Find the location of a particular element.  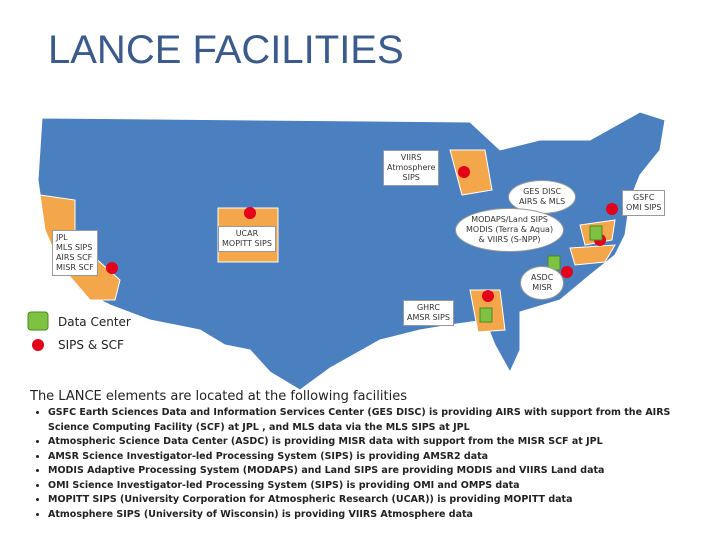

label-line: GHRC is located at coordinates (428, 307).